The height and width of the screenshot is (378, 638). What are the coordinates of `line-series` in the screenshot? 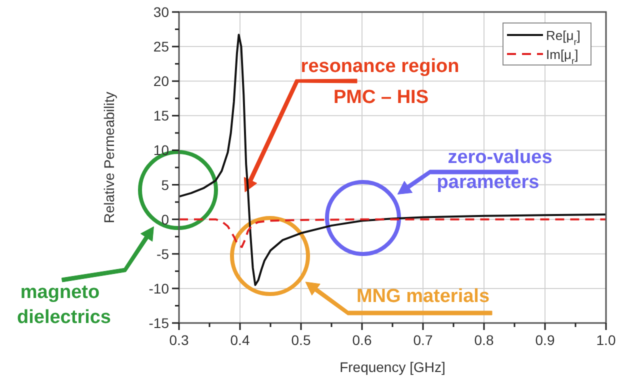 It's located at (392, 233).